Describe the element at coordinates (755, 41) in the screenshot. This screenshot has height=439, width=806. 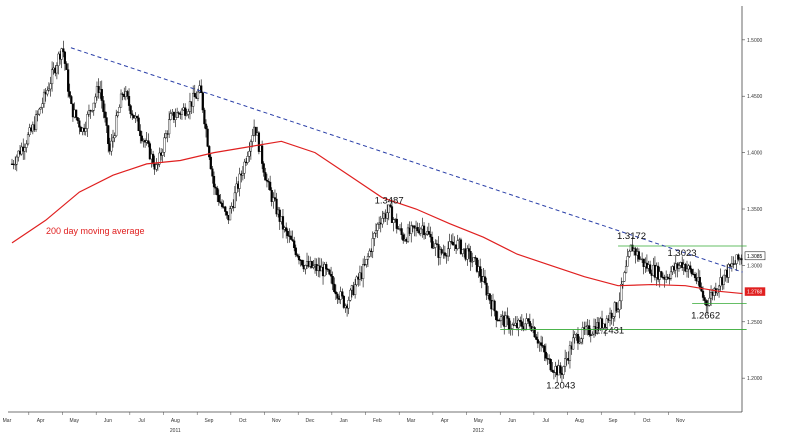
I see `y-tick-label: 1.5000` at that location.